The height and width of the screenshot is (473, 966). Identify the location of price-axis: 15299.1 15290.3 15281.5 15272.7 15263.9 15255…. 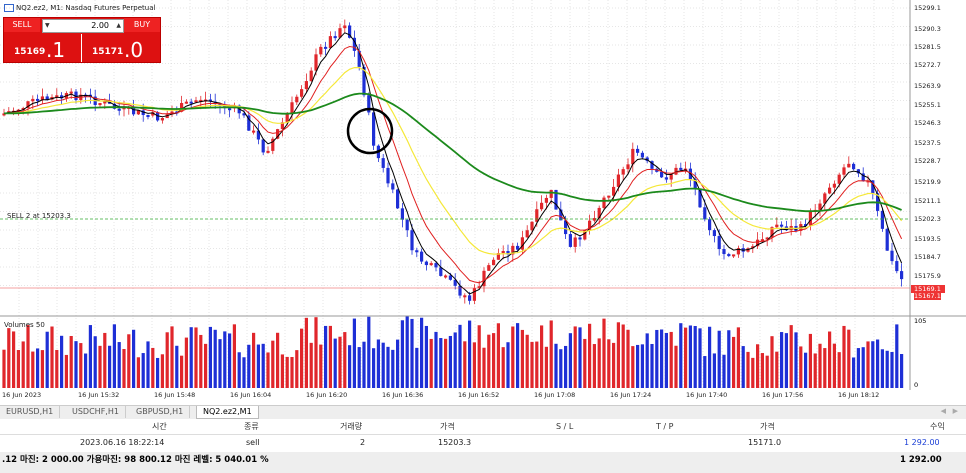
(938, 158).